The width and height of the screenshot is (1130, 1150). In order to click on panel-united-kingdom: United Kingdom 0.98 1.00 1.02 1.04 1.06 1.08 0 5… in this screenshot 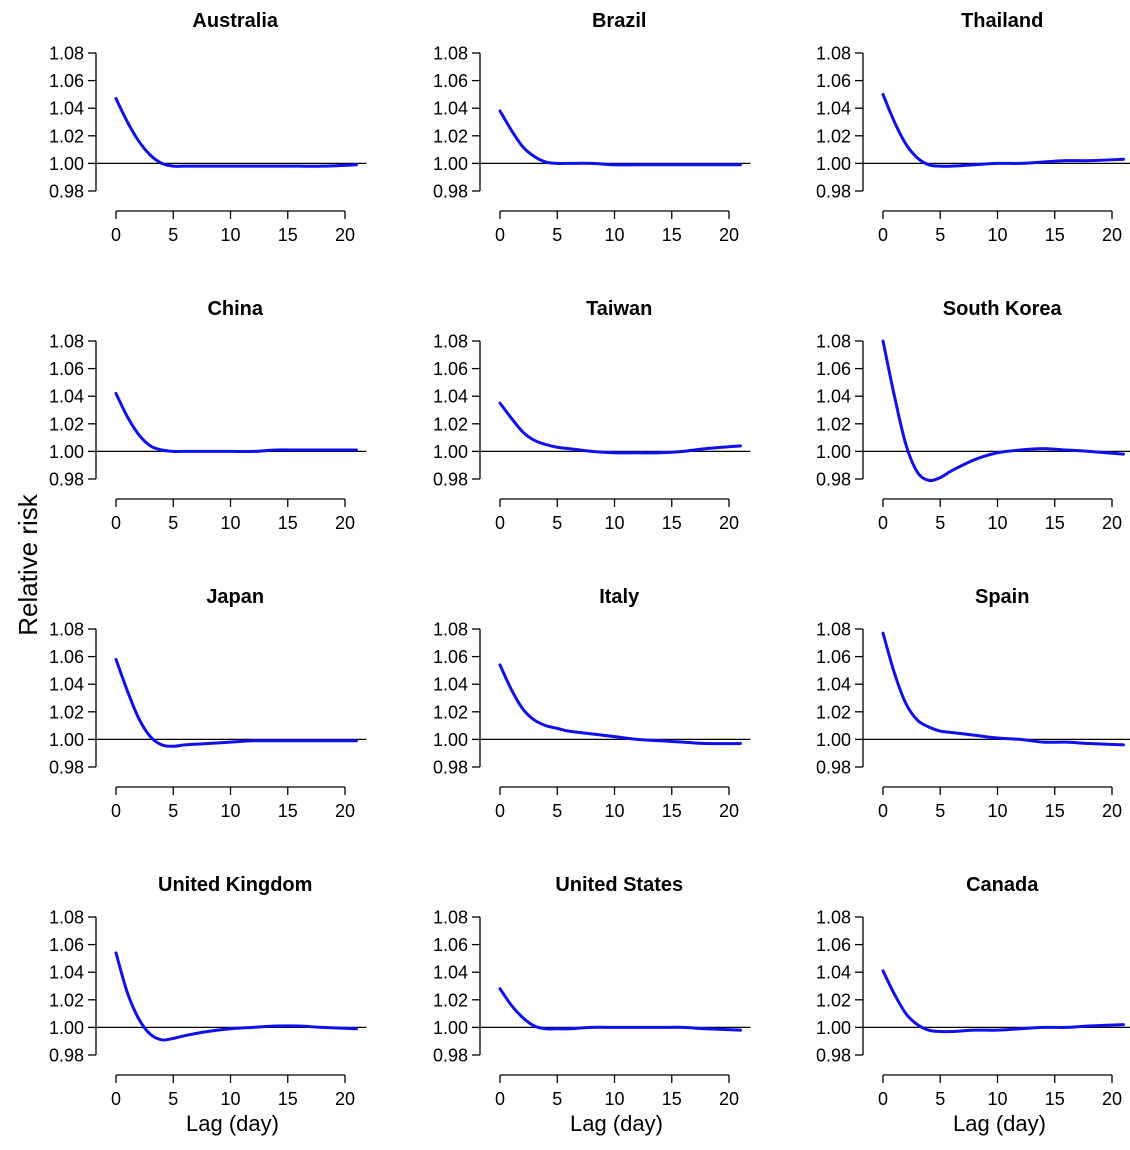, I will do `click(208, 1005)`.